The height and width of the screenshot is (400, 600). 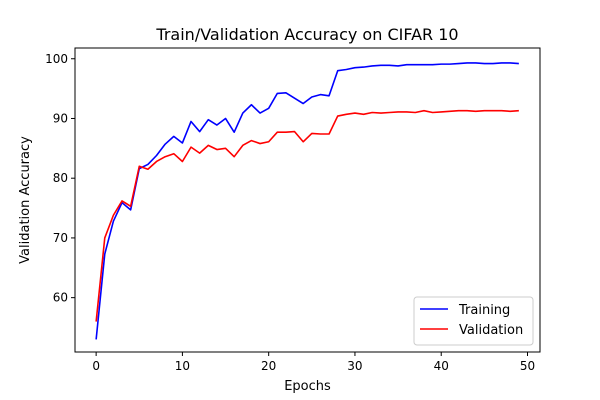 What do you see at coordinates (491, 330) in the screenshot?
I see `legend-label-validation: Validation` at bounding box center [491, 330].